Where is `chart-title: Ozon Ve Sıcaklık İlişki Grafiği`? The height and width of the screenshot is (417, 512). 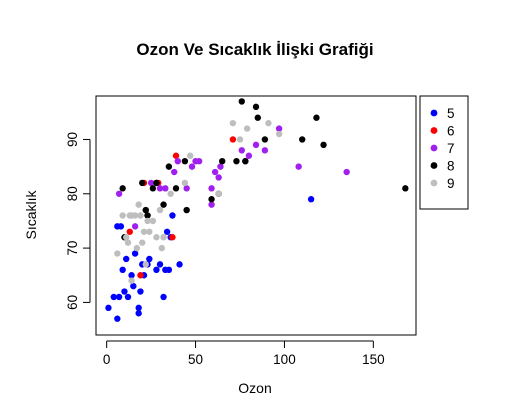 chart-title: Ozon Ve Sıcaklık İlişki Grafiği is located at coordinates (254, 49).